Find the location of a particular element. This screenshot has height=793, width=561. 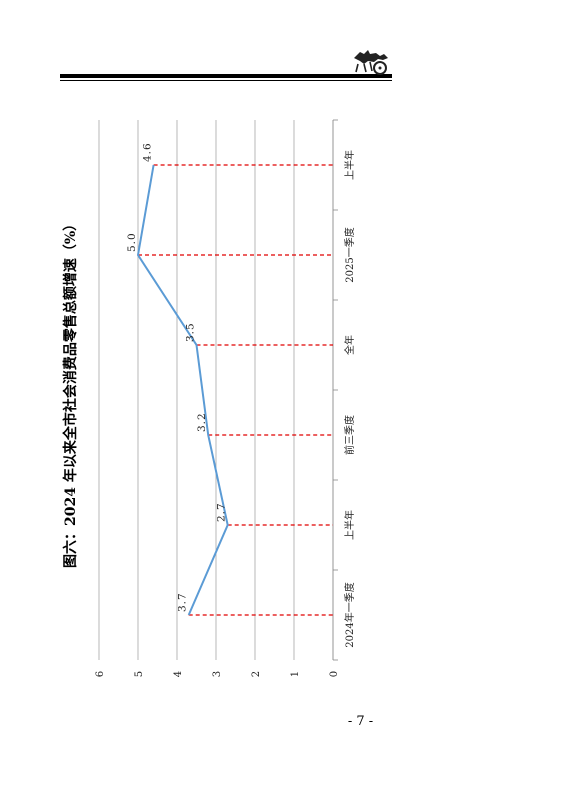

y-tick-label: 1 is located at coordinates (295, 674).